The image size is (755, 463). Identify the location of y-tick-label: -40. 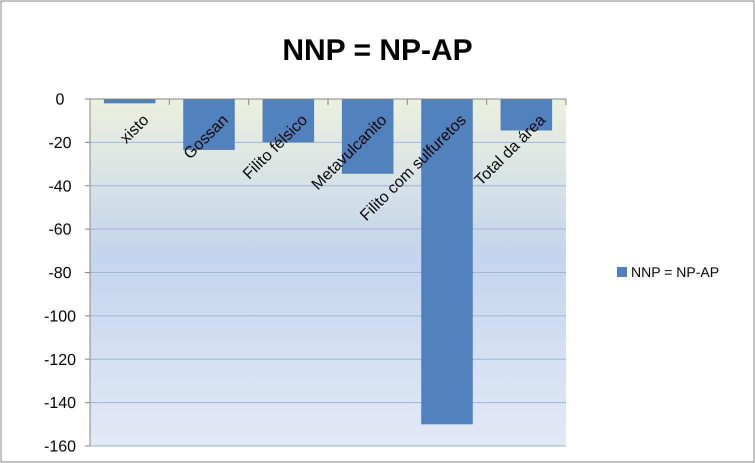
(60, 187).